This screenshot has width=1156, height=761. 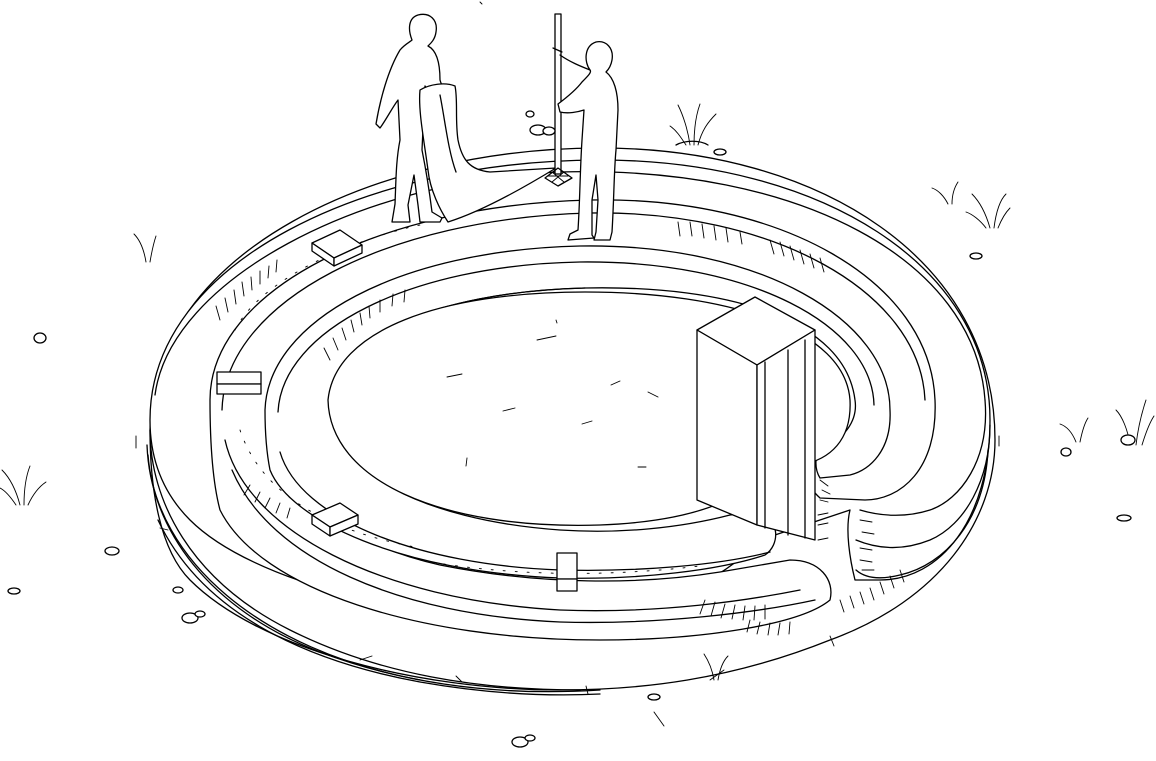 What do you see at coordinates (337, 248) in the screenshot?
I see `spacer-block-top-left` at bounding box center [337, 248].